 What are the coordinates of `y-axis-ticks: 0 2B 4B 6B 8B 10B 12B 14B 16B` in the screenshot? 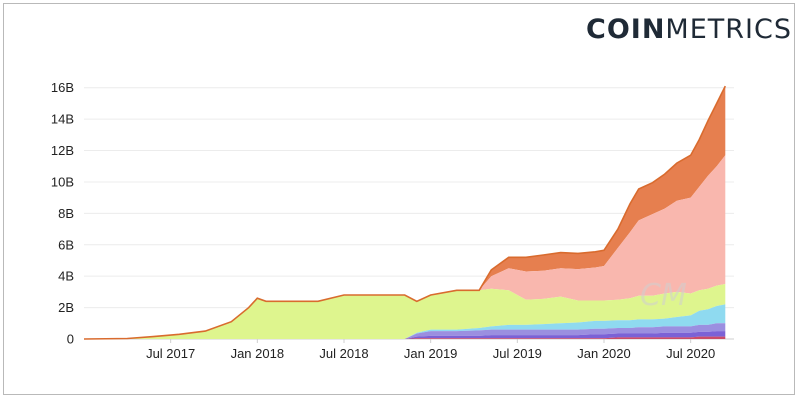 It's located at (62, 213).